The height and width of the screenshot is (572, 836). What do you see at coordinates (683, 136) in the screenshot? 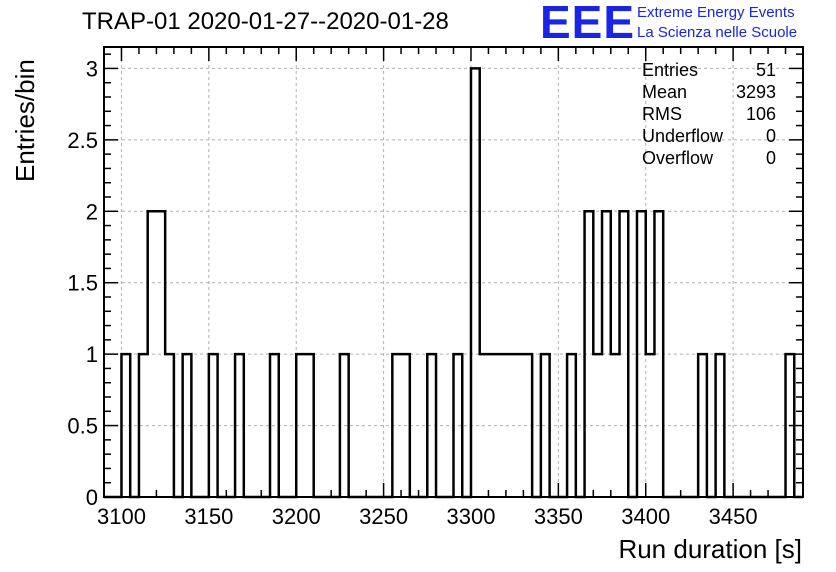
I see `stat-label: Underflow` at bounding box center [683, 136].